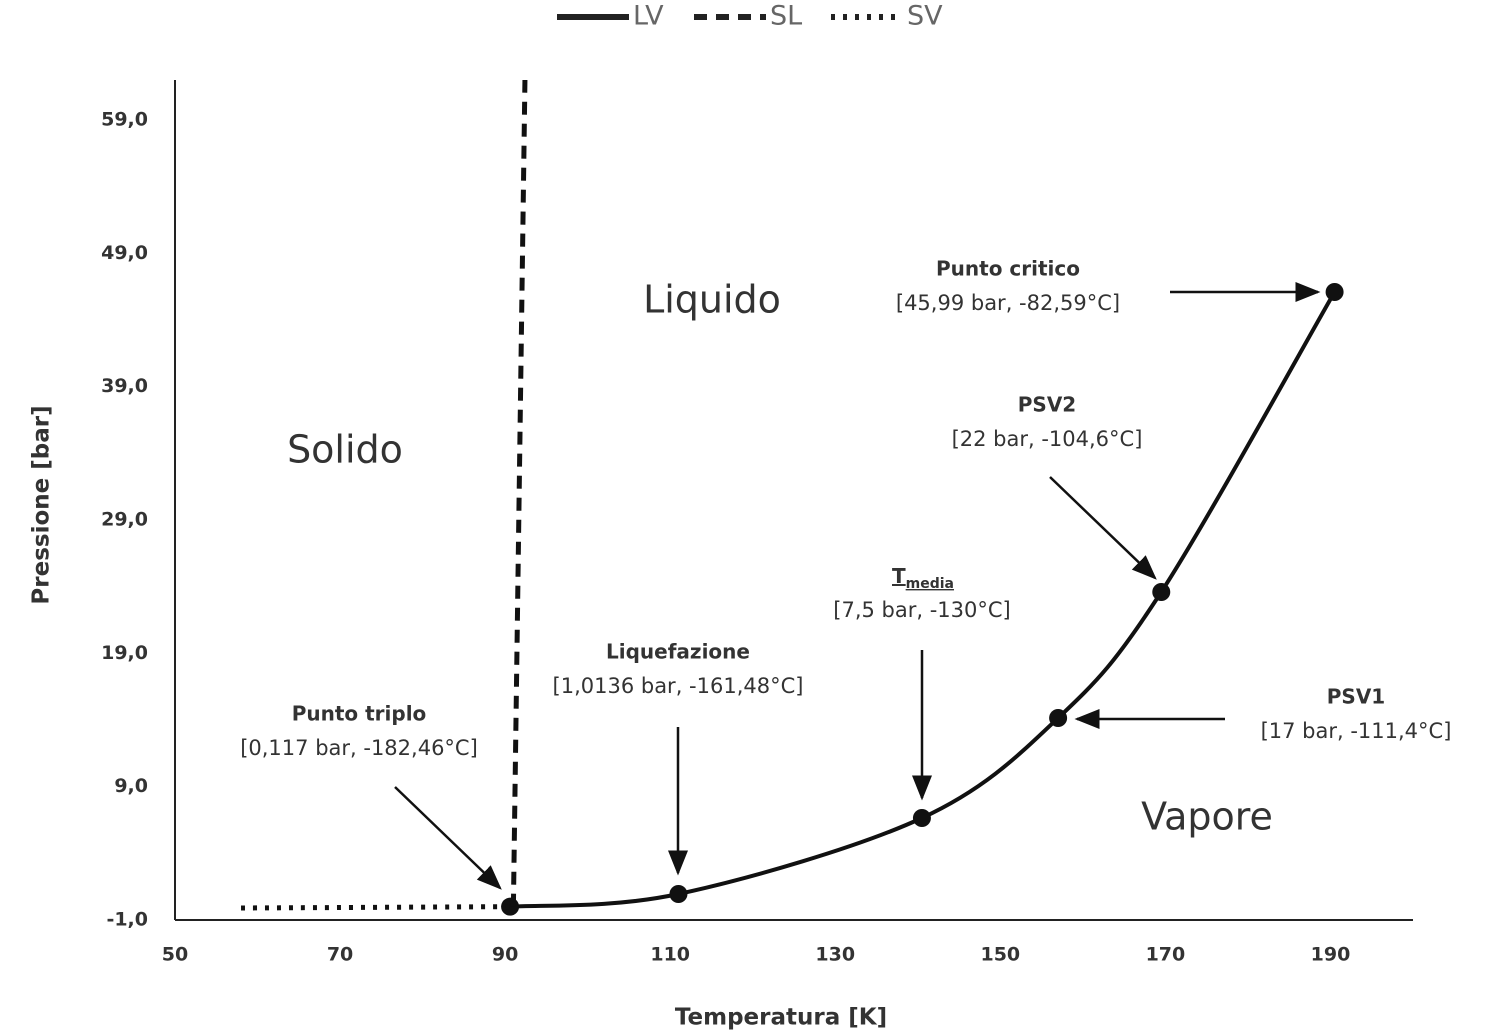 The image size is (1494, 1034). What do you see at coordinates (1207, 817) in the screenshot?
I see `region-label: Vapore` at bounding box center [1207, 817].